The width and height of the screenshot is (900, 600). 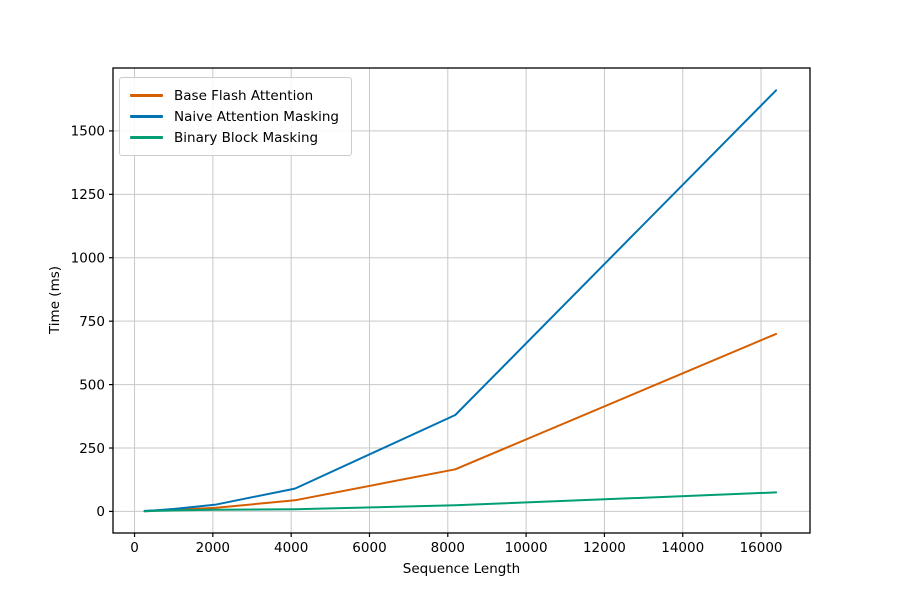 I want to click on x-tick-label: 2000, so click(x=213, y=548).